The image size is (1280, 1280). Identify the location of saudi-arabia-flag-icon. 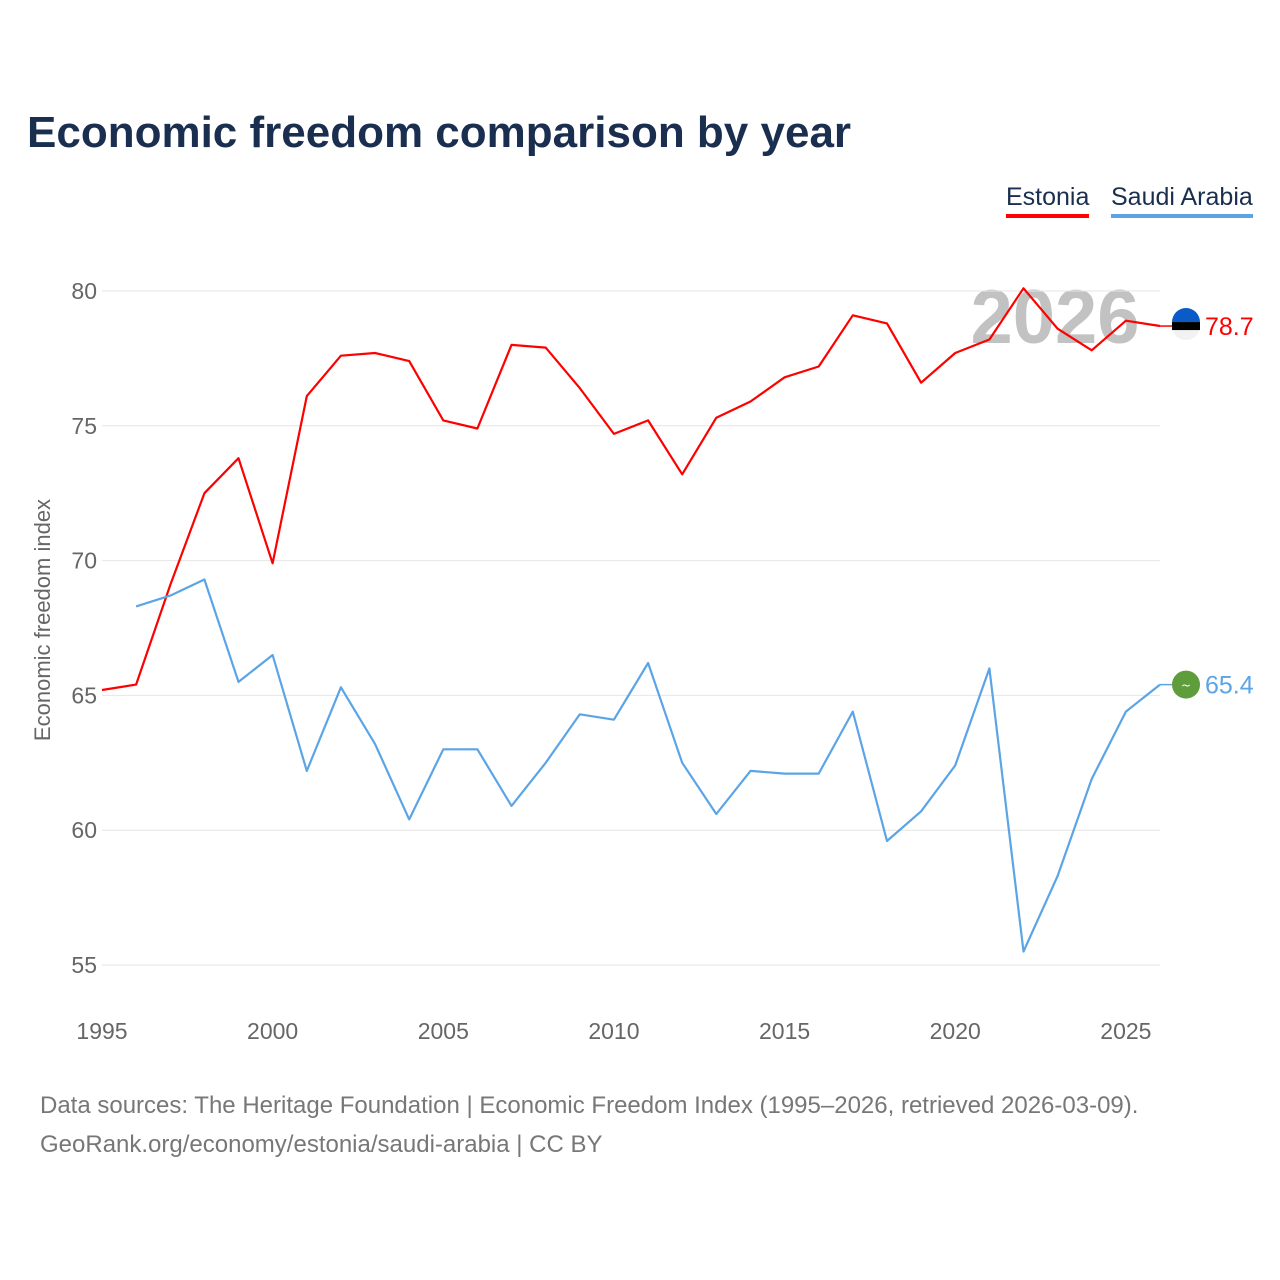
(1186, 684).